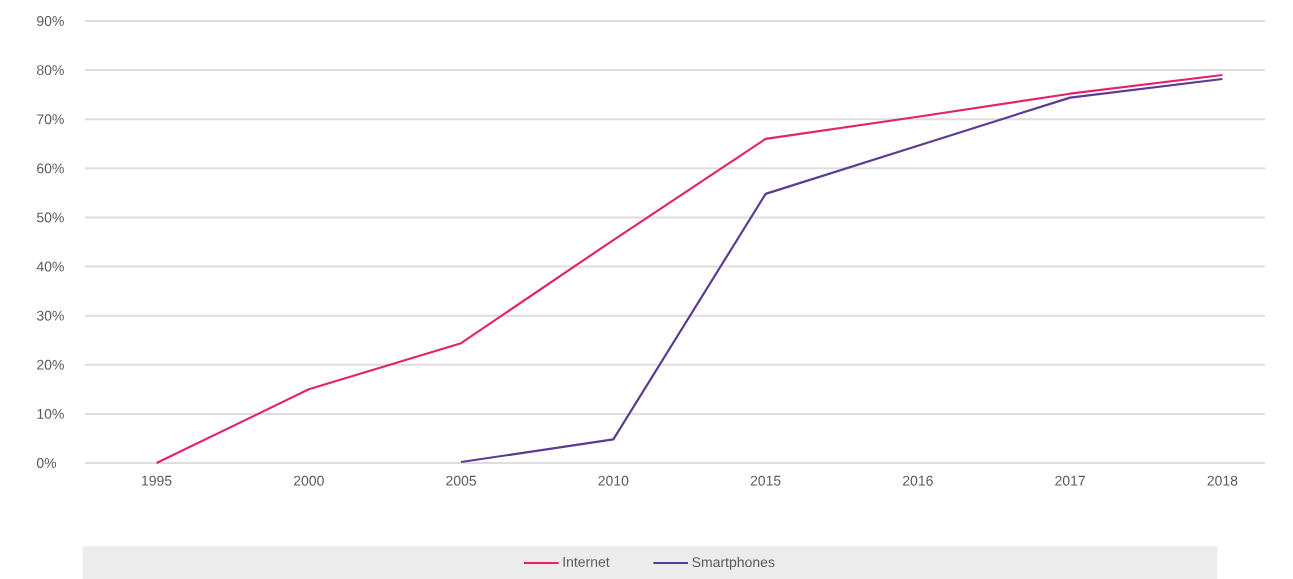 Image resolution: width=1293 pixels, height=579 pixels. What do you see at coordinates (157, 480) in the screenshot?
I see `x-tick-label: 1995` at bounding box center [157, 480].